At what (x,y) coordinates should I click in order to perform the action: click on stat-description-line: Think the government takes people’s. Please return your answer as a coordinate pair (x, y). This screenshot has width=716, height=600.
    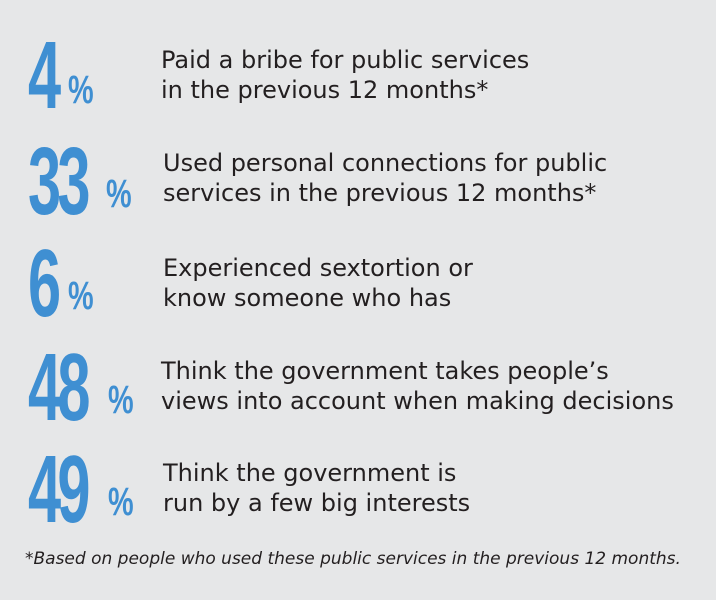
    Looking at the image, I should click on (385, 371).